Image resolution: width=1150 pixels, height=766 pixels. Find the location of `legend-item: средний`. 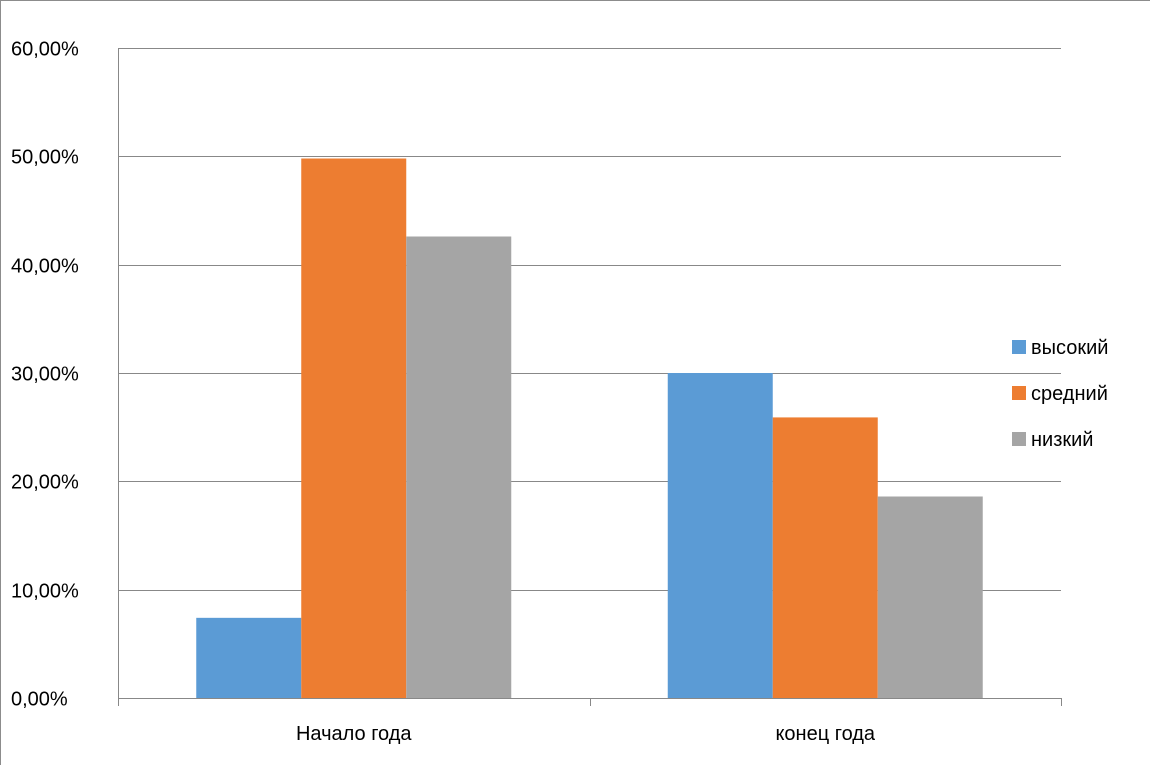

legend-item: средний is located at coordinates (1060, 394).